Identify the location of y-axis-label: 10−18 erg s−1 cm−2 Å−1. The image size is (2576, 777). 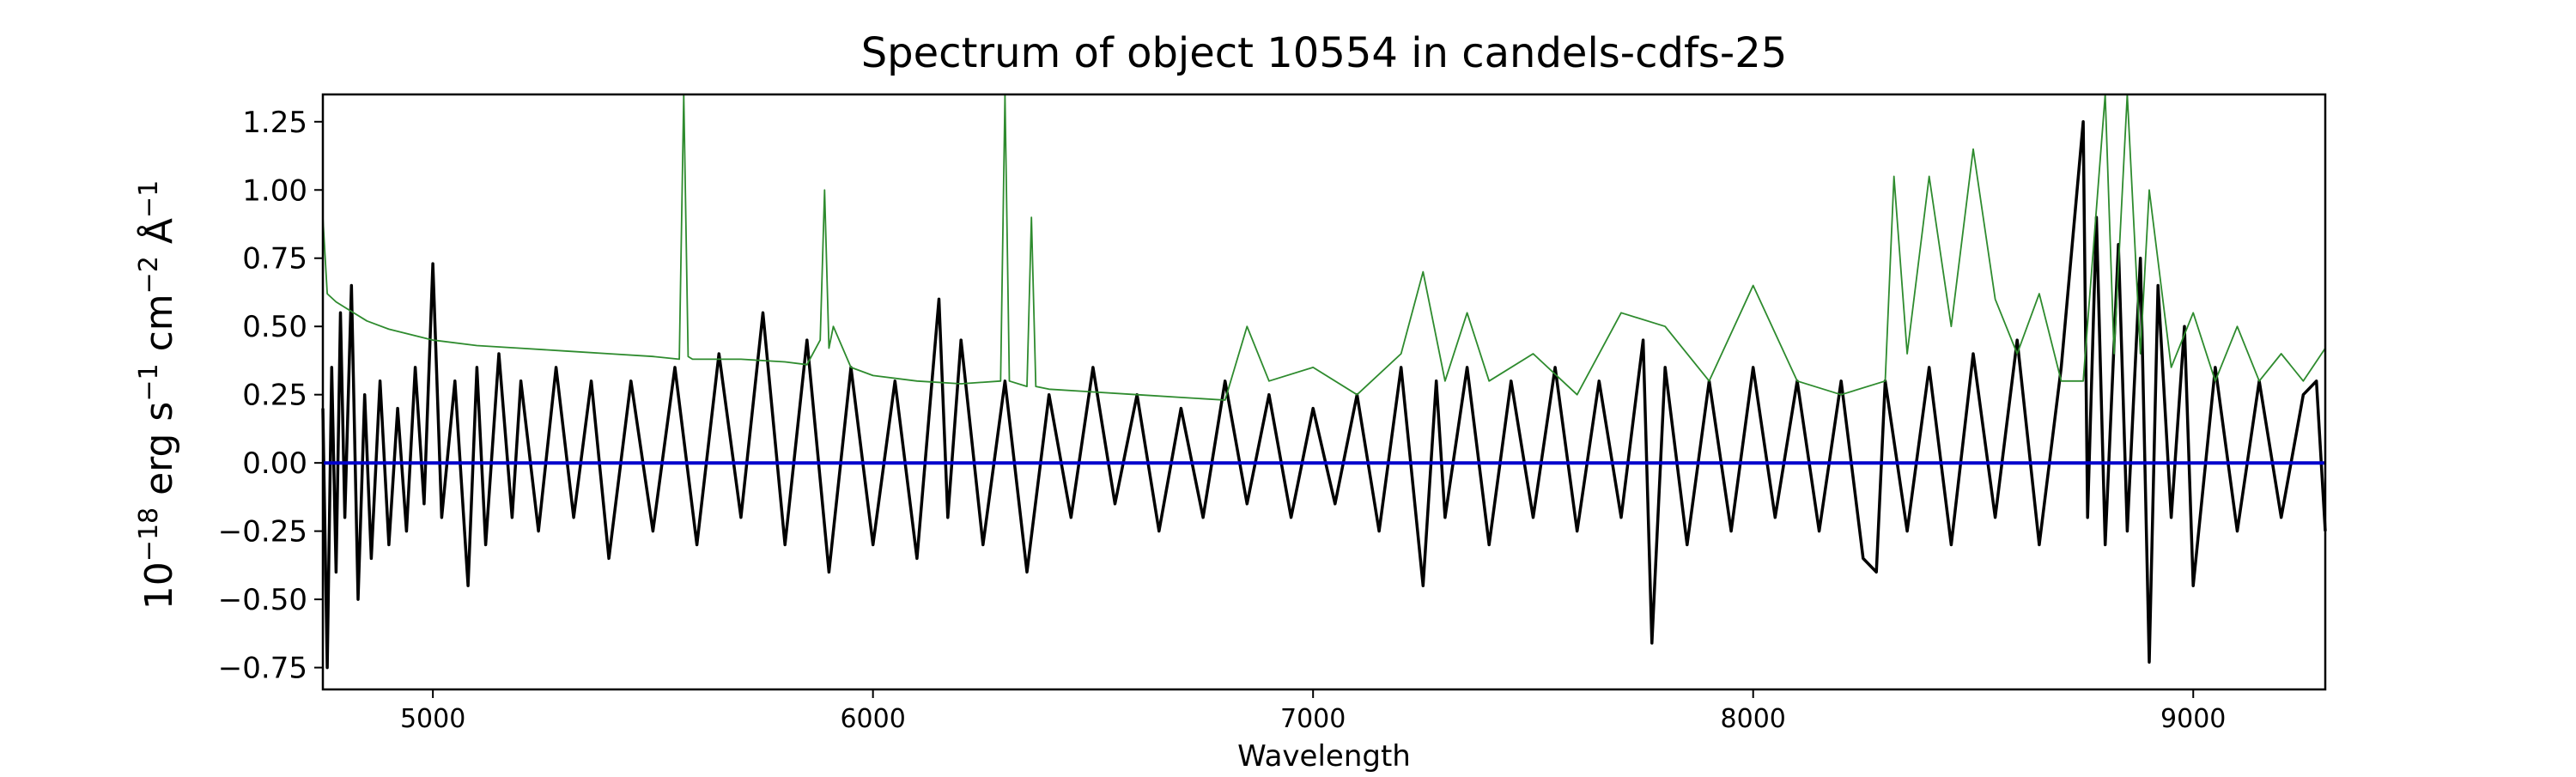
(158, 395).